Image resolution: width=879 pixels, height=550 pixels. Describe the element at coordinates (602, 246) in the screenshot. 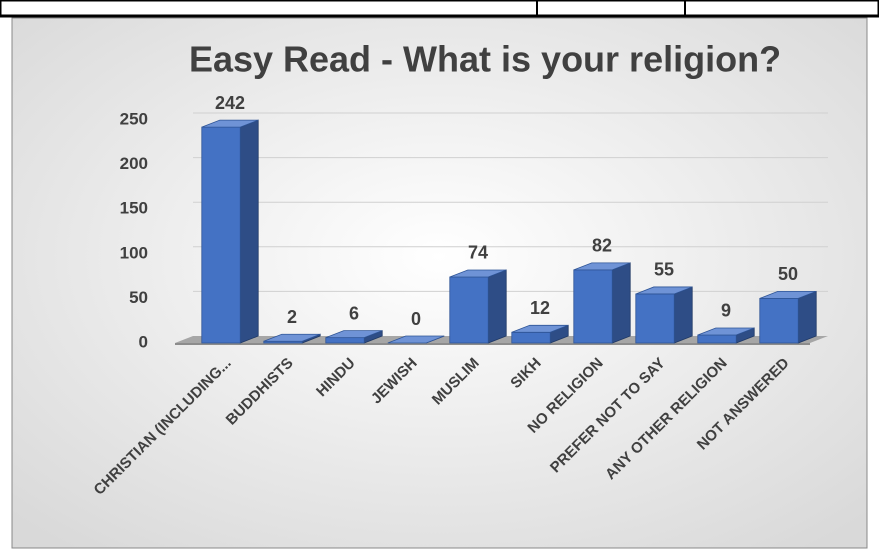

I see `data-label: 82` at that location.